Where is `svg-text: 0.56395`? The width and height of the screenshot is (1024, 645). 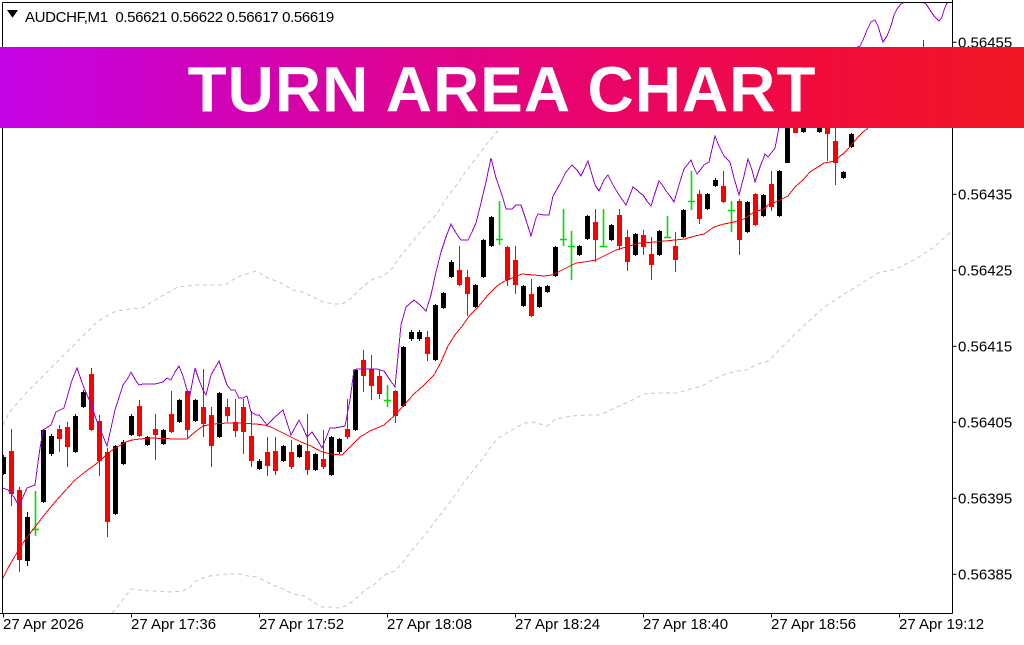 svg-text: 0.56395 is located at coordinates (985, 499).